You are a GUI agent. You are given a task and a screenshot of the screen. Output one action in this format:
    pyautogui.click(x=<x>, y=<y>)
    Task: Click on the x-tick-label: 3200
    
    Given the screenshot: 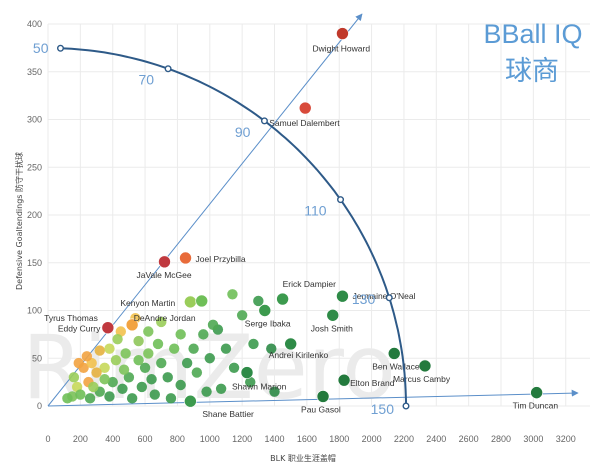 What is the action you would take?
    pyautogui.click(x=566, y=439)
    